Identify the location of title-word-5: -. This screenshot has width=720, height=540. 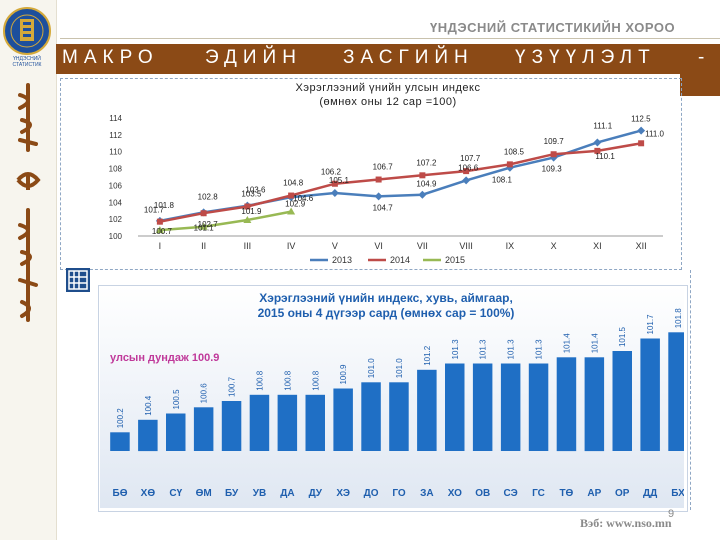
(704, 57).